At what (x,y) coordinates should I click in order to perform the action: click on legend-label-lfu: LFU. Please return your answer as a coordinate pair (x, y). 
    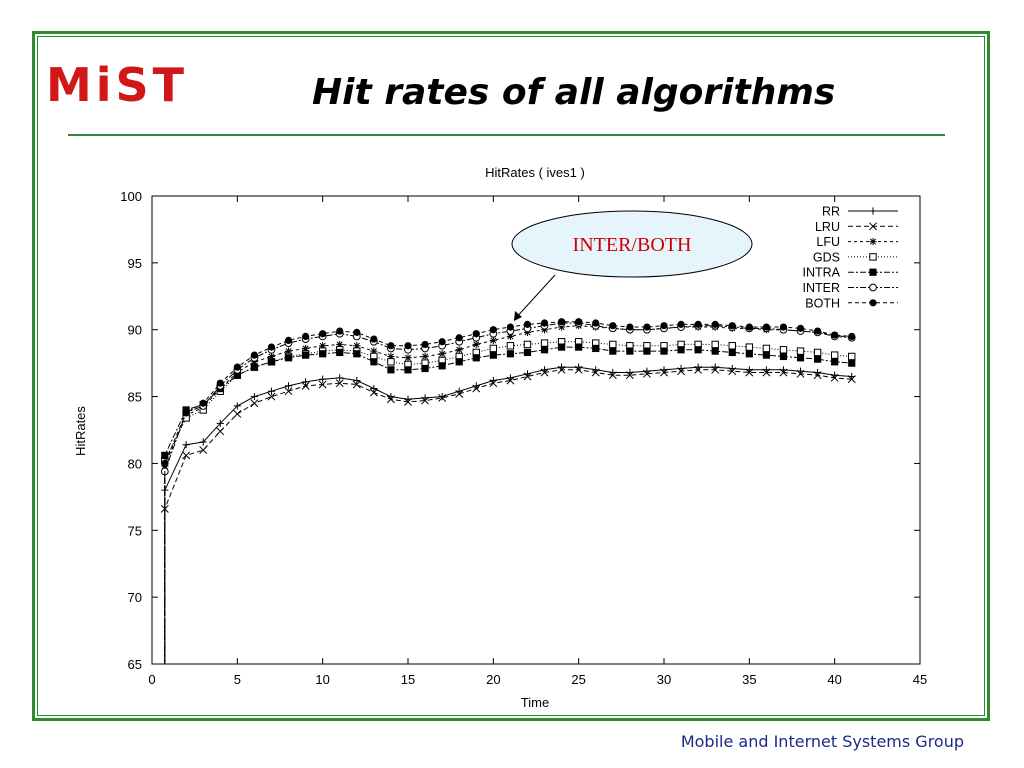
    Looking at the image, I should click on (828, 242).